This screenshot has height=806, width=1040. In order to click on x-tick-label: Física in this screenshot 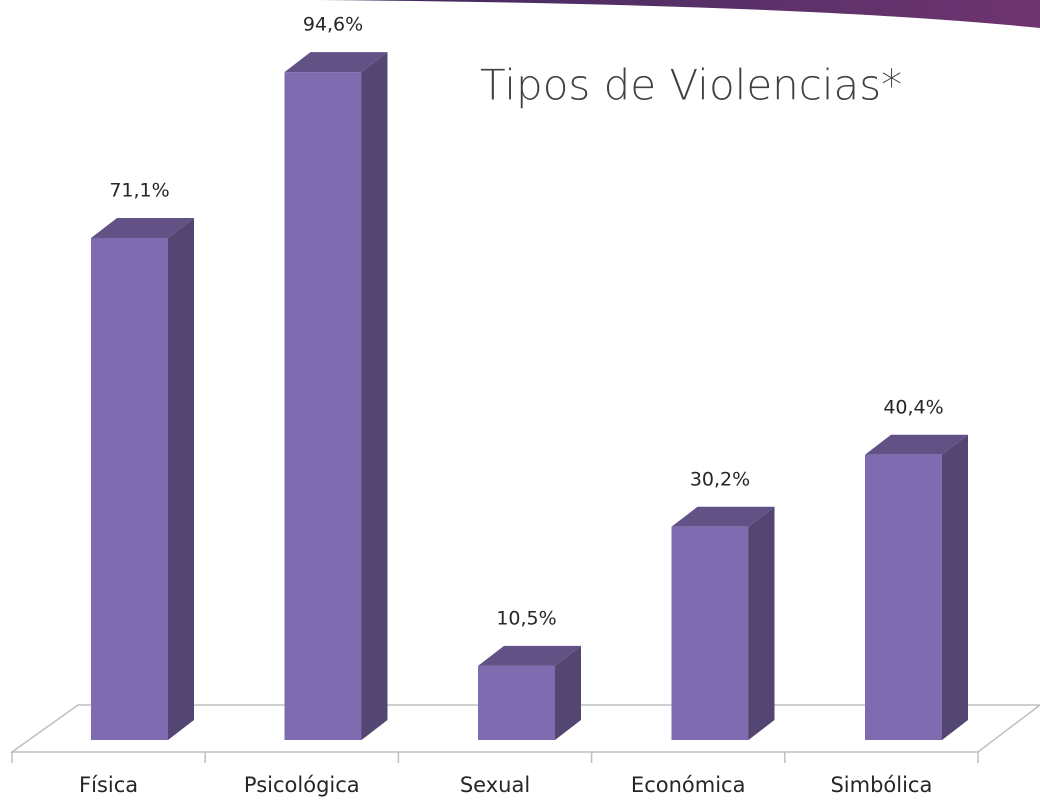, I will do `click(108, 785)`.